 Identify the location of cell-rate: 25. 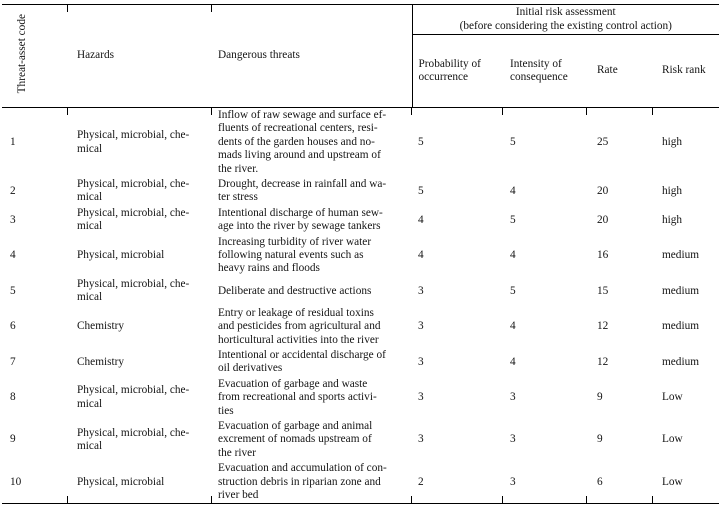
(619, 143).